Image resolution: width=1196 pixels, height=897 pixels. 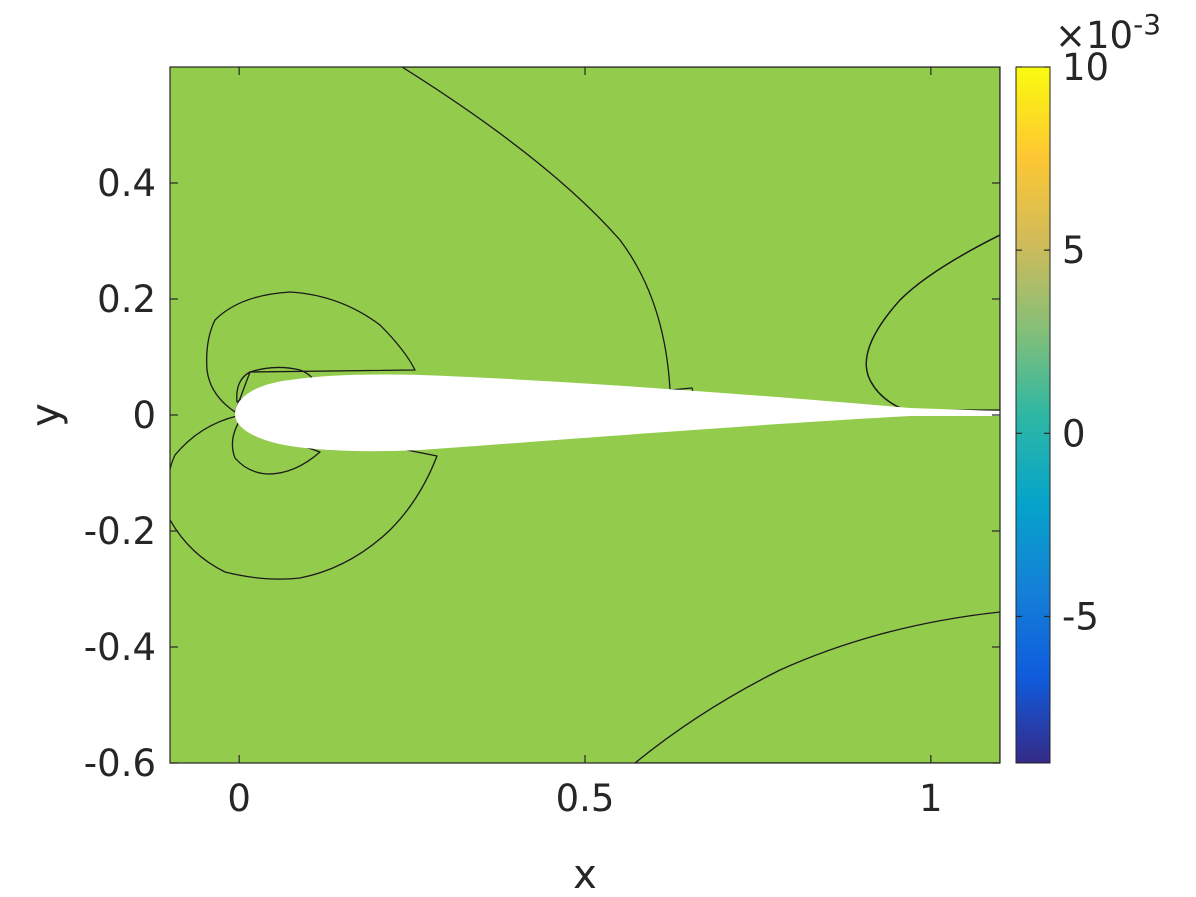 I want to click on colorbar-exponent: ×10⁻³, so click(x=1108, y=32).